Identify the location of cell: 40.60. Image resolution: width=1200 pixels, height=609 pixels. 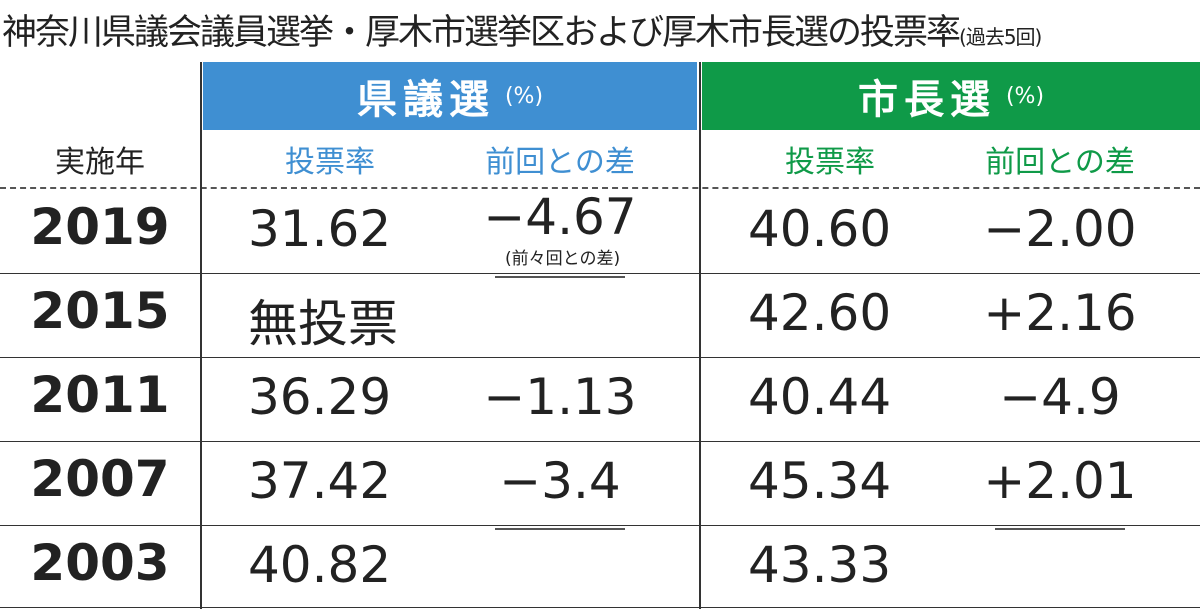
(820, 229).